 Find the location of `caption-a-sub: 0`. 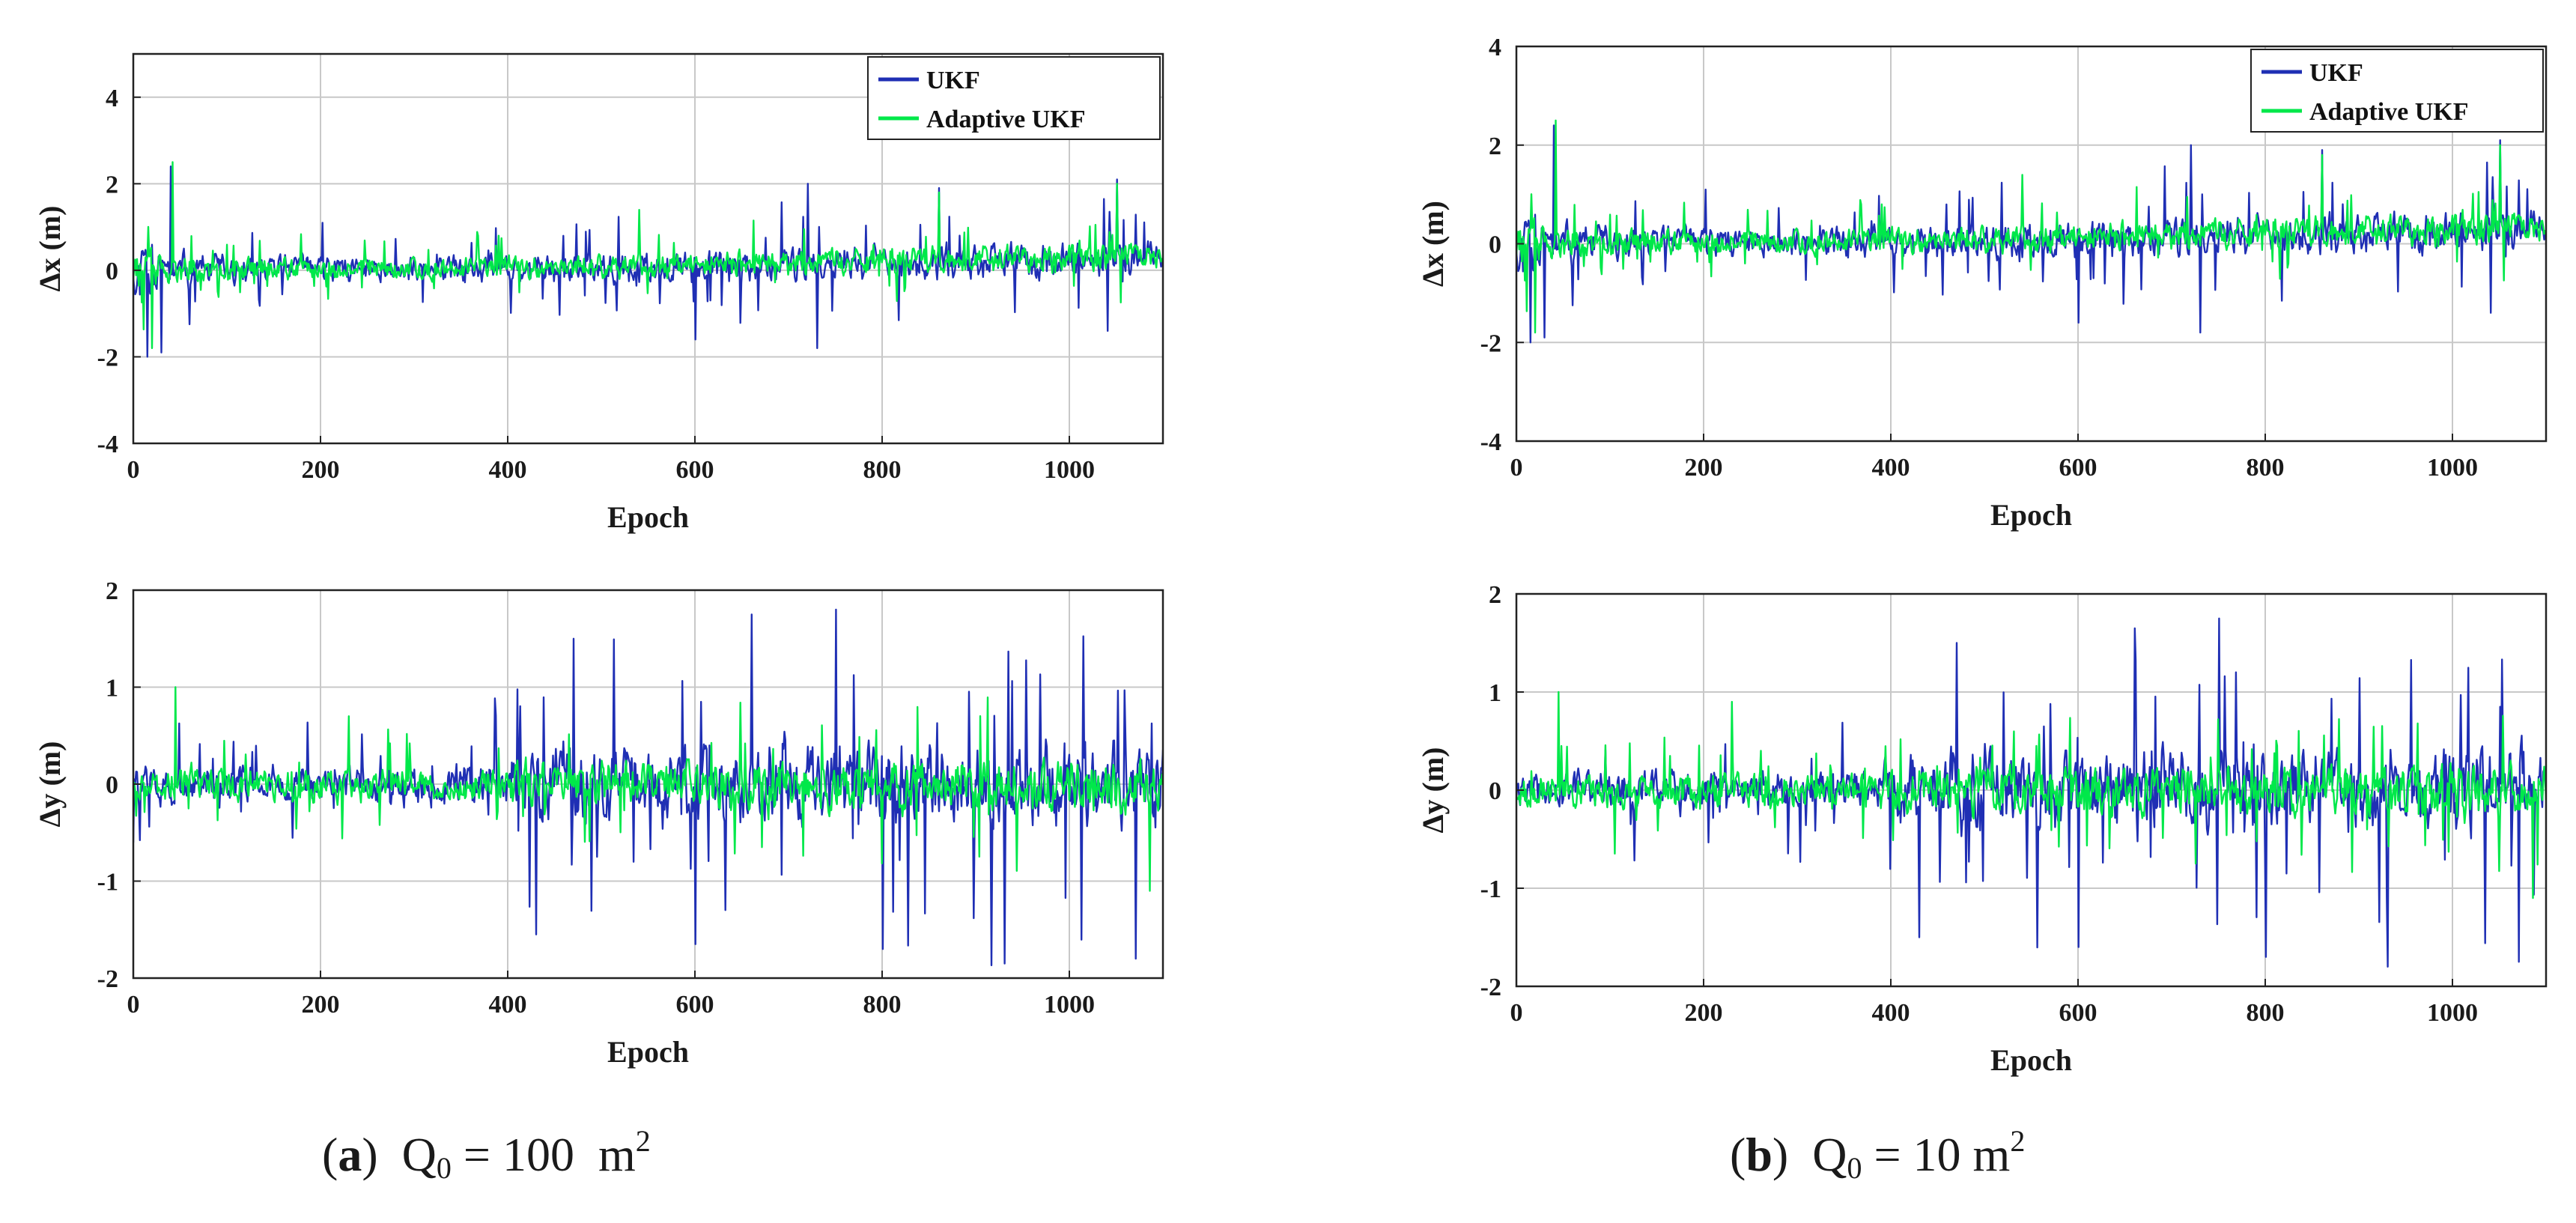

caption-a-sub: 0 is located at coordinates (444, 1168).